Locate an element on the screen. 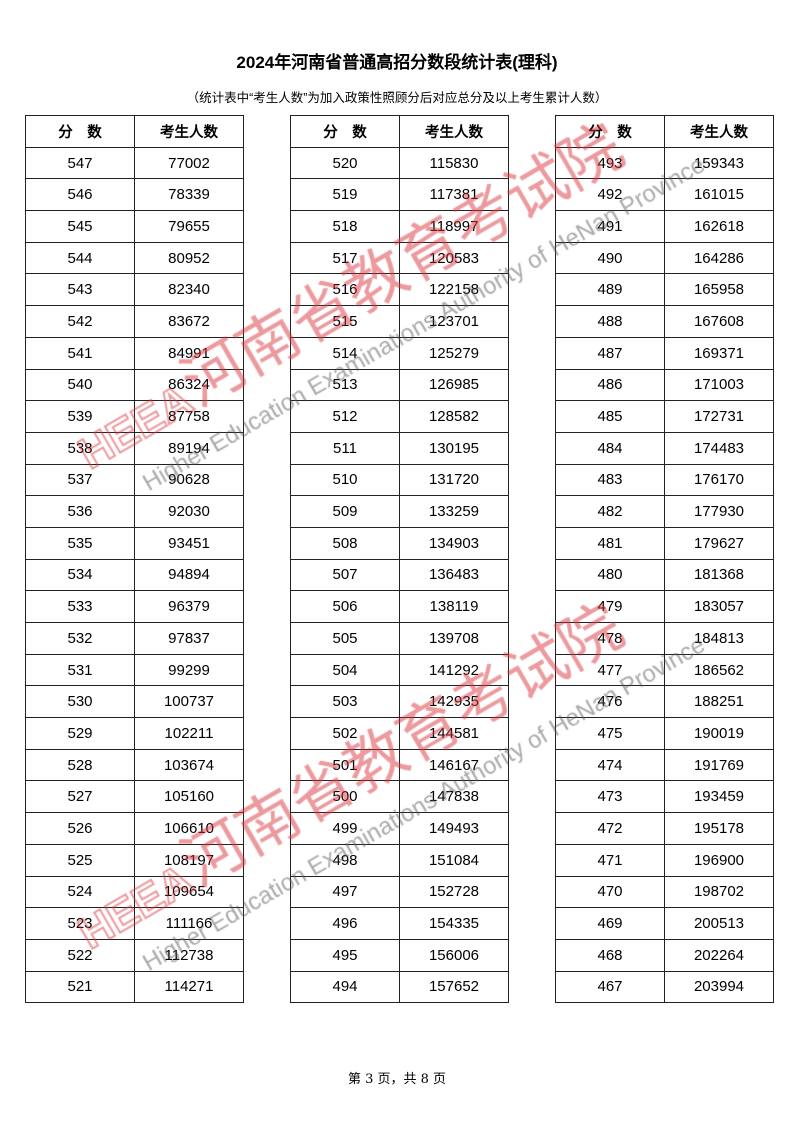  score-cell: 501 is located at coordinates (345, 765).